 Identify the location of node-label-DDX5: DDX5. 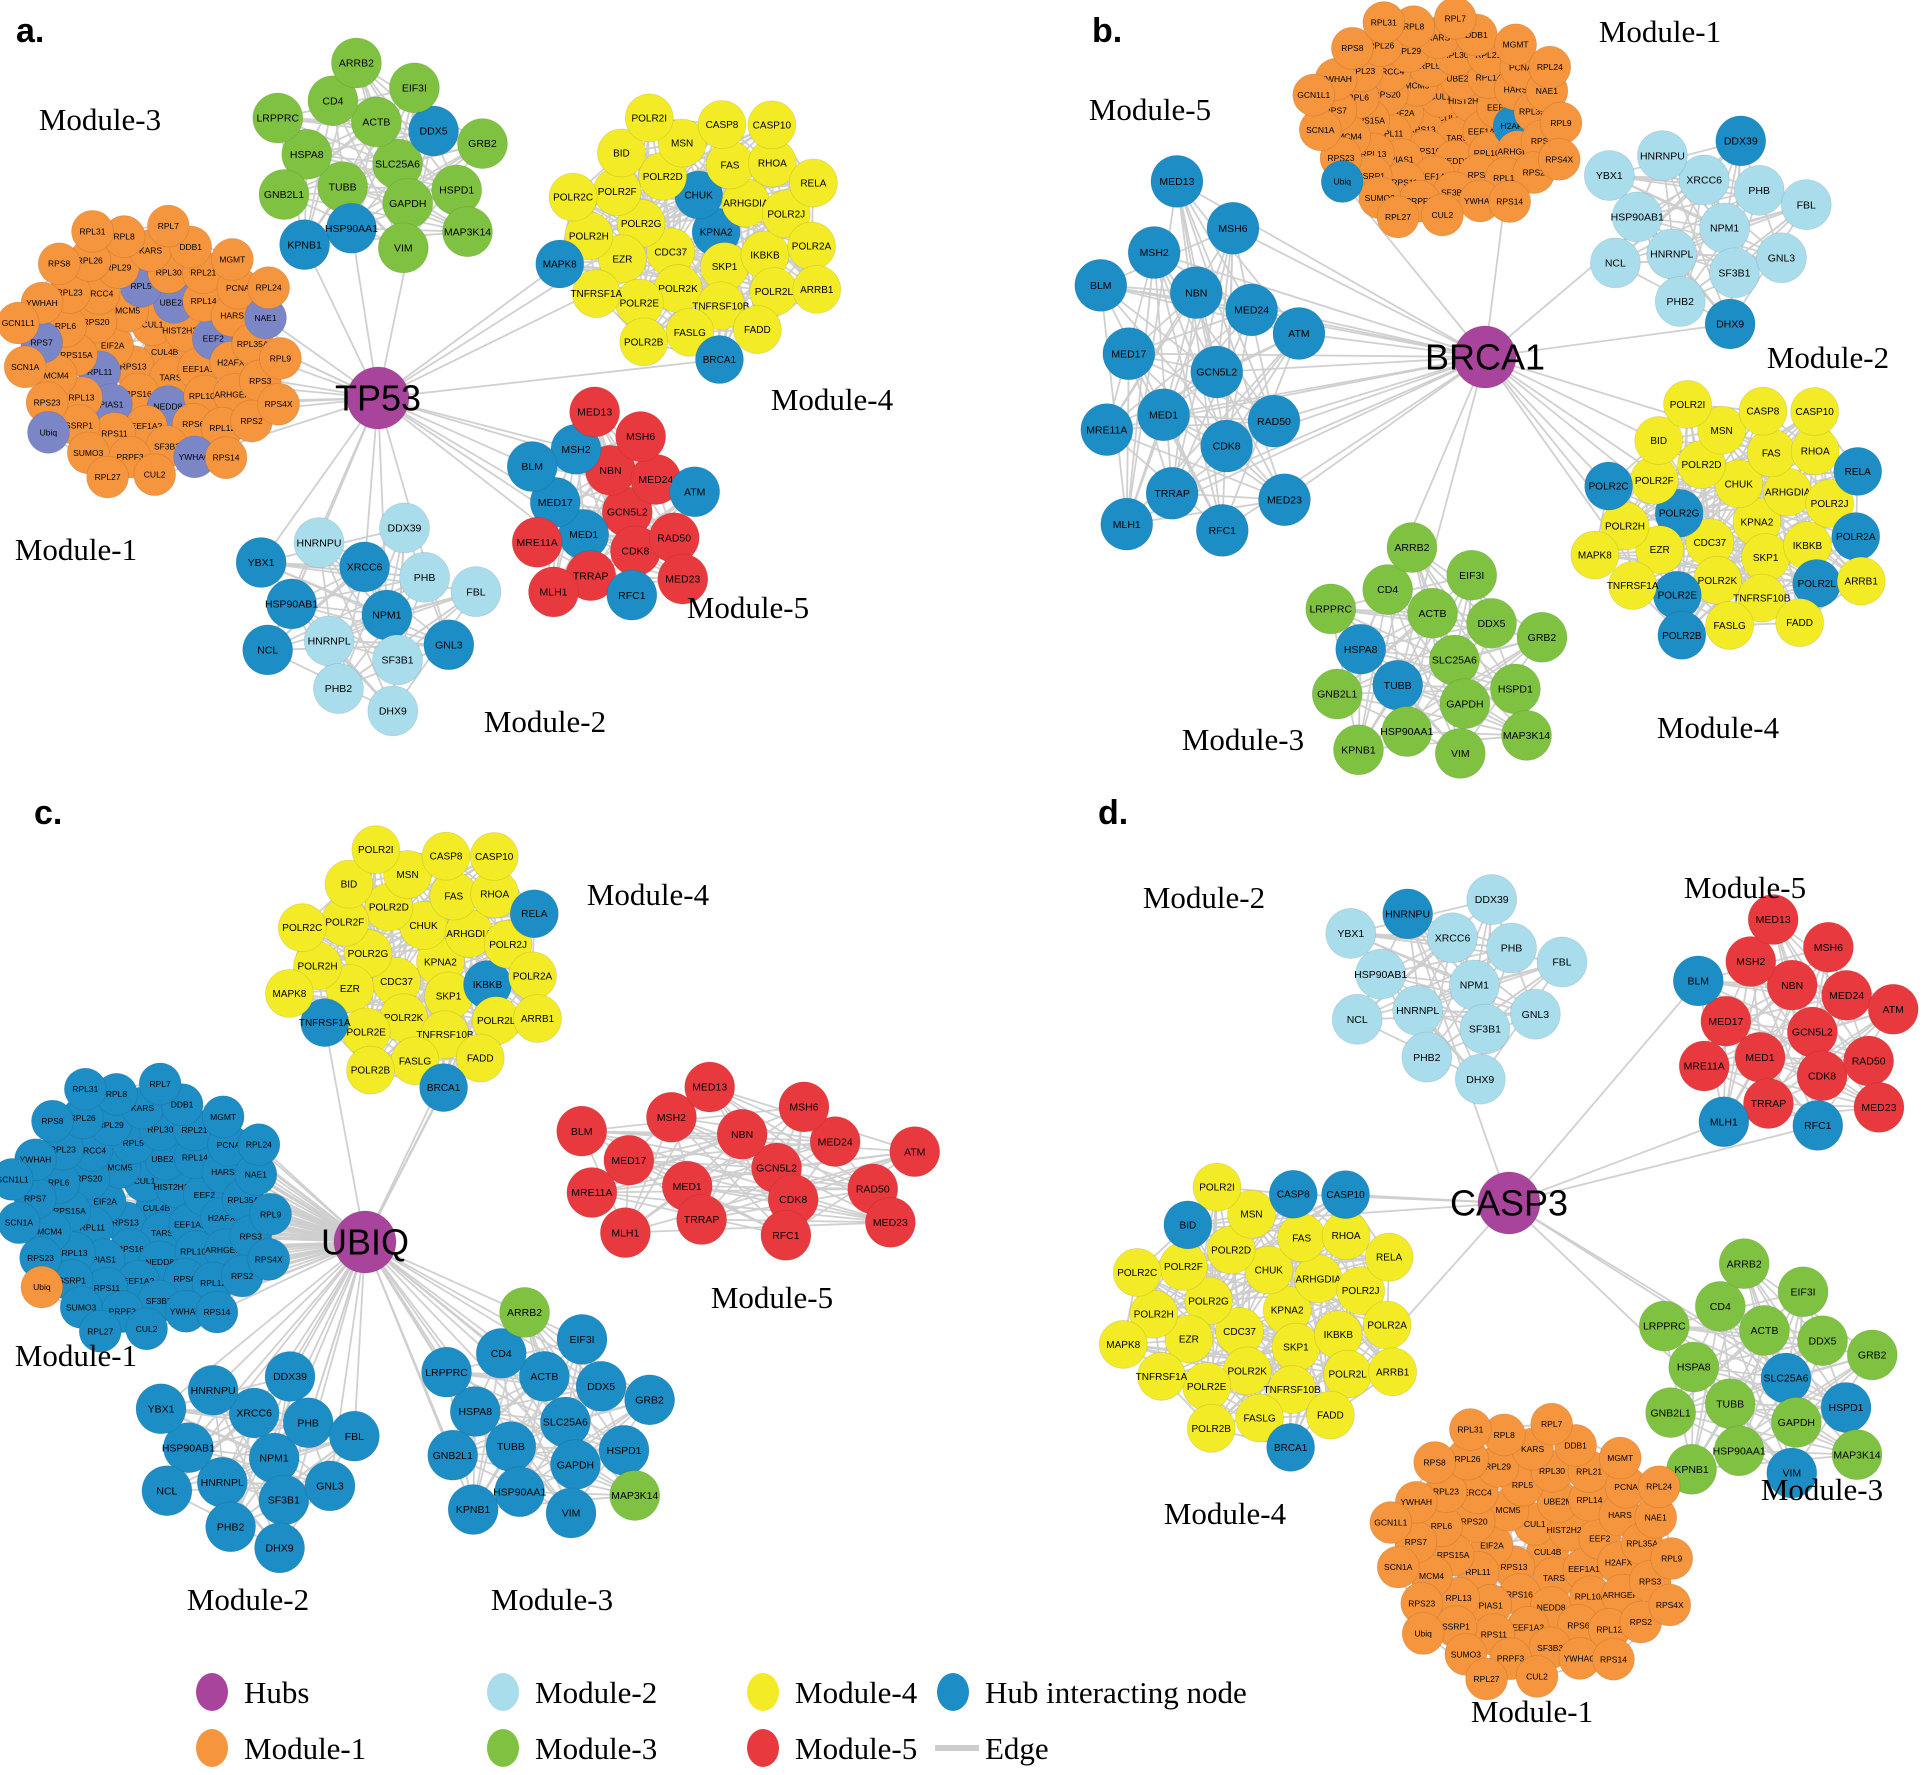
(1823, 1341).